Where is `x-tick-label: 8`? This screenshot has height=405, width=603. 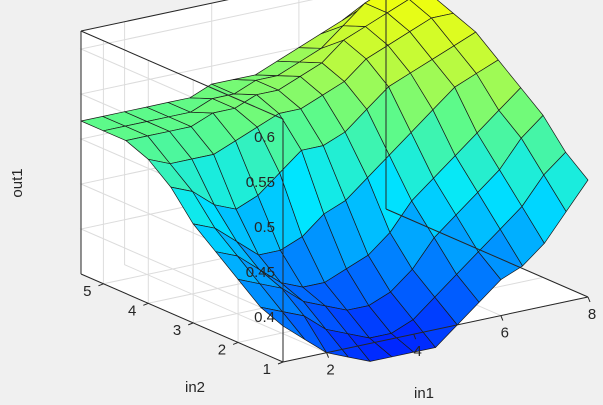
x-tick-label: 8 is located at coordinates (592, 314).